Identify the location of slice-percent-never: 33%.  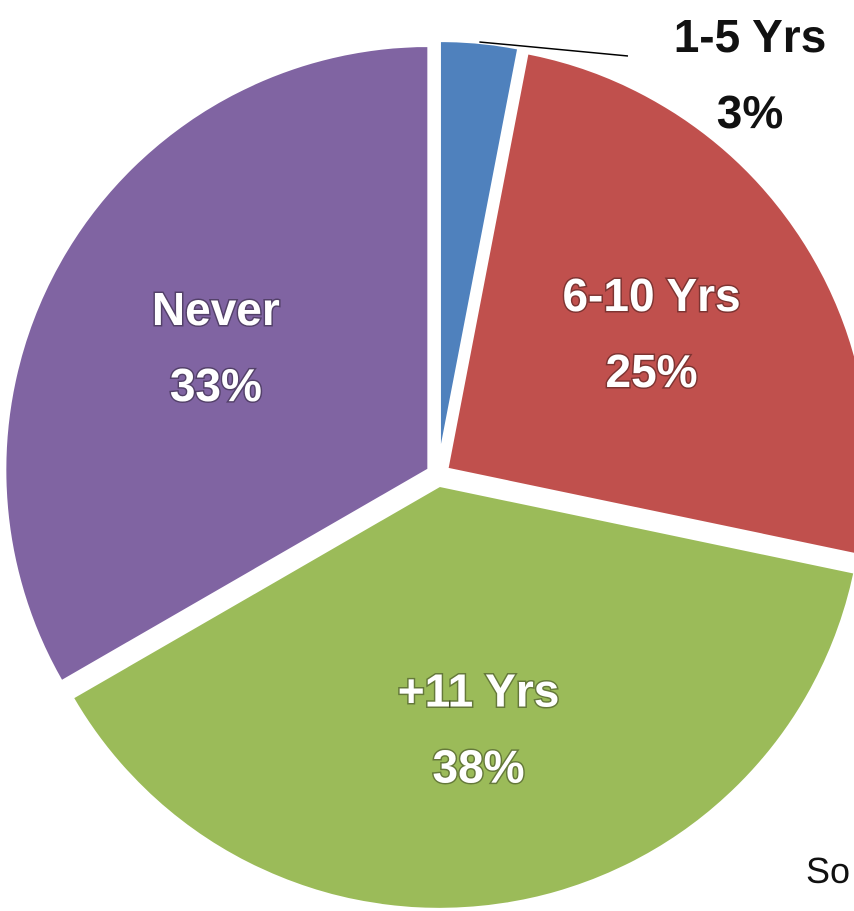
(216, 385).